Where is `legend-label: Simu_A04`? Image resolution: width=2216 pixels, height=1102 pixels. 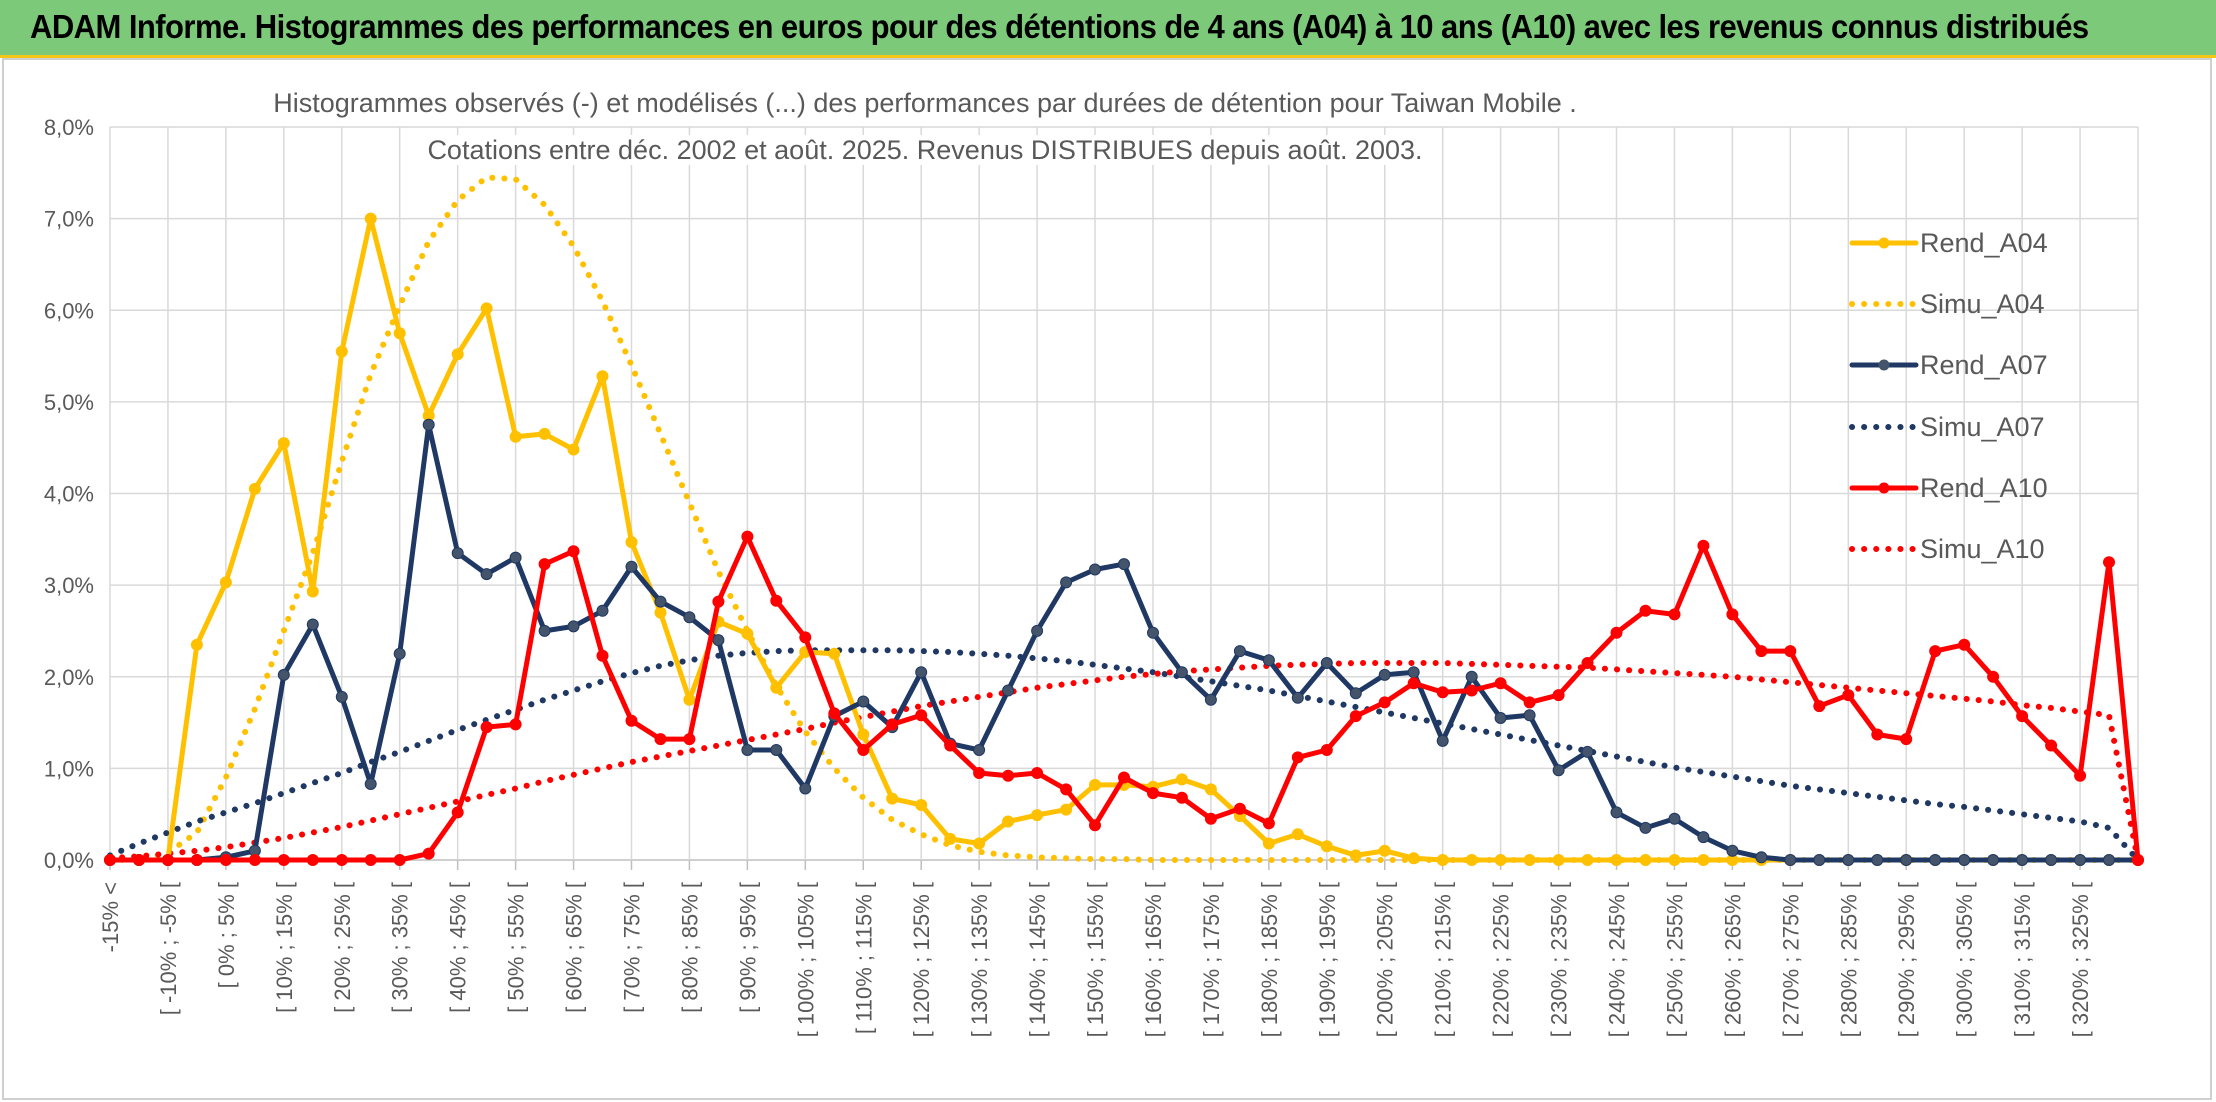
legend-label: Simu_A04 is located at coordinates (1982, 304).